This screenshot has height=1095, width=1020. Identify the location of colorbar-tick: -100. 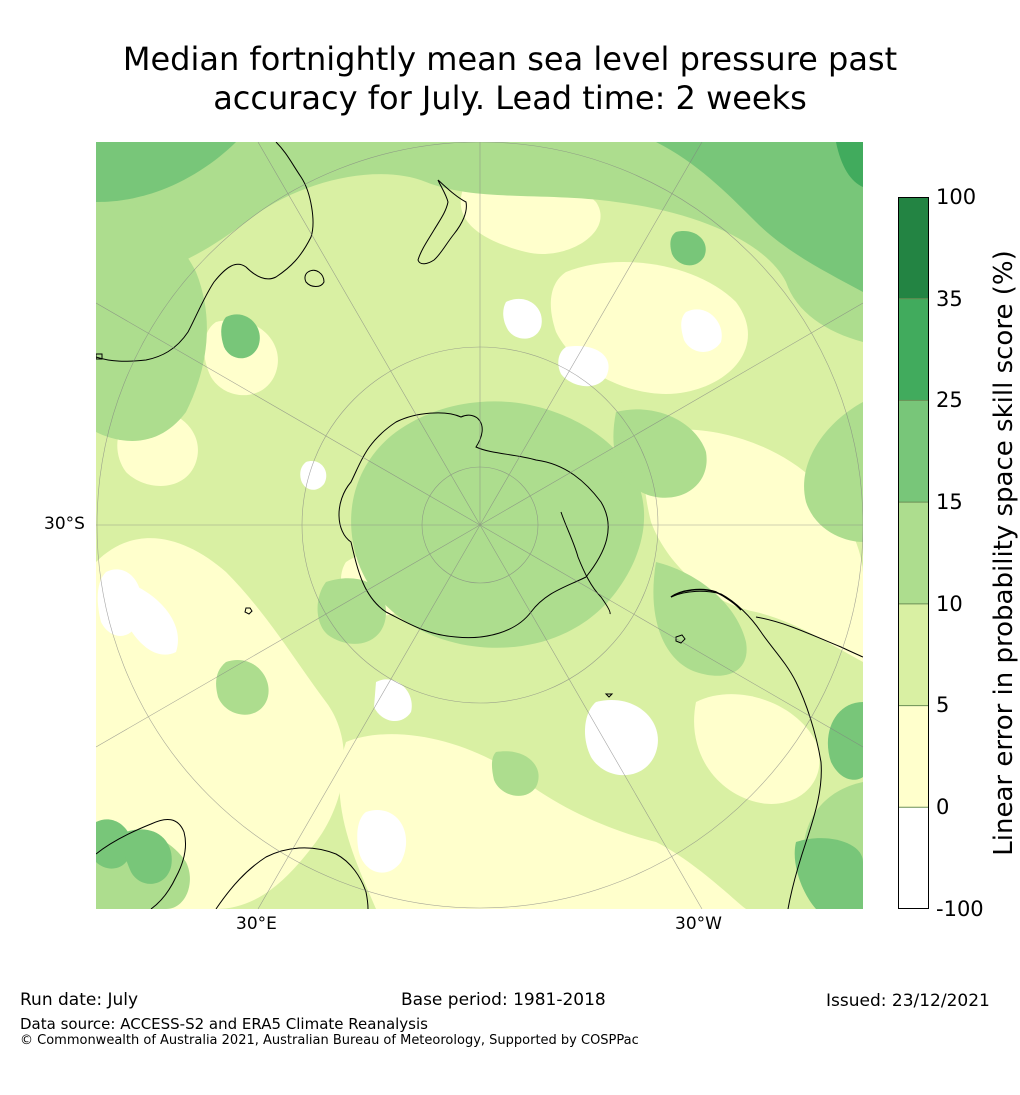
(960, 909).